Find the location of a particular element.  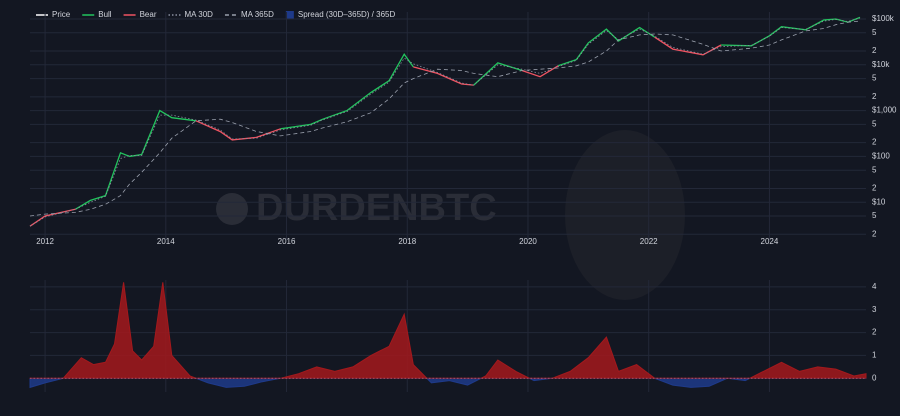

x-tick-label: 2012 is located at coordinates (45, 241).